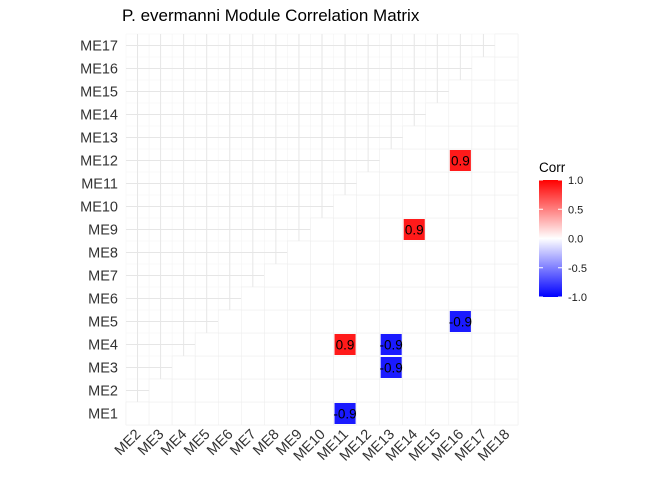  Describe the element at coordinates (577, 298) in the screenshot. I see `legend-tick-label: -1.0` at that location.